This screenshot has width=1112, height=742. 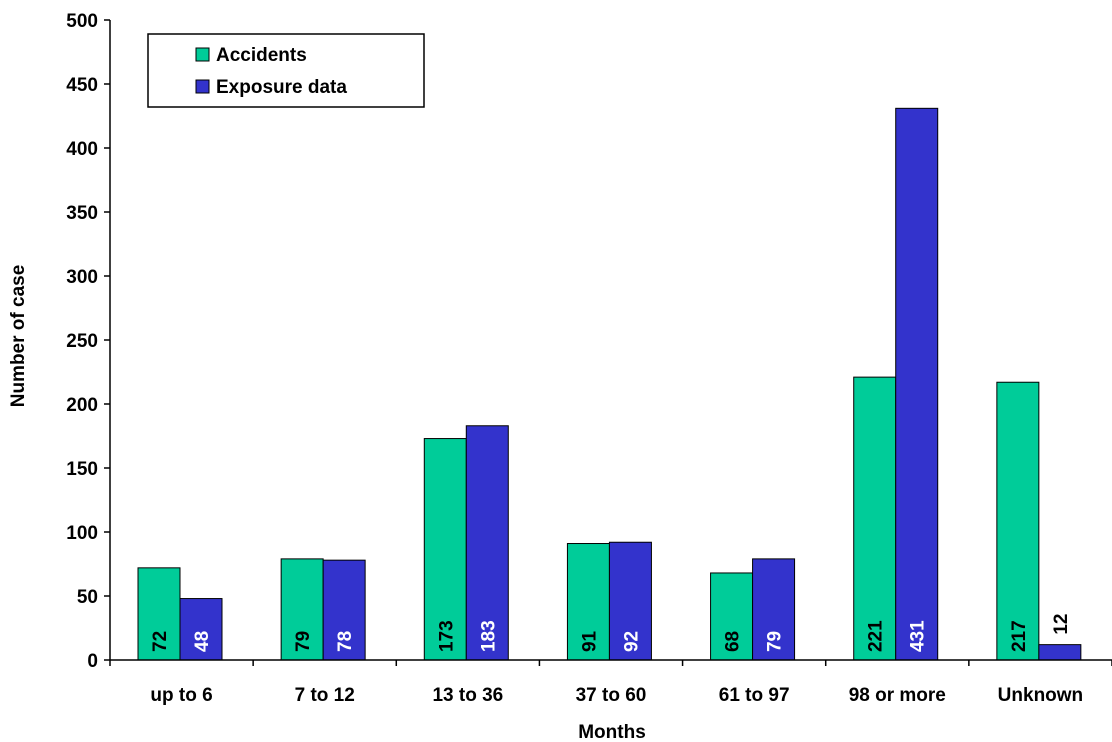 I want to click on x-tick-label: 7 to 12, so click(x=325, y=695).